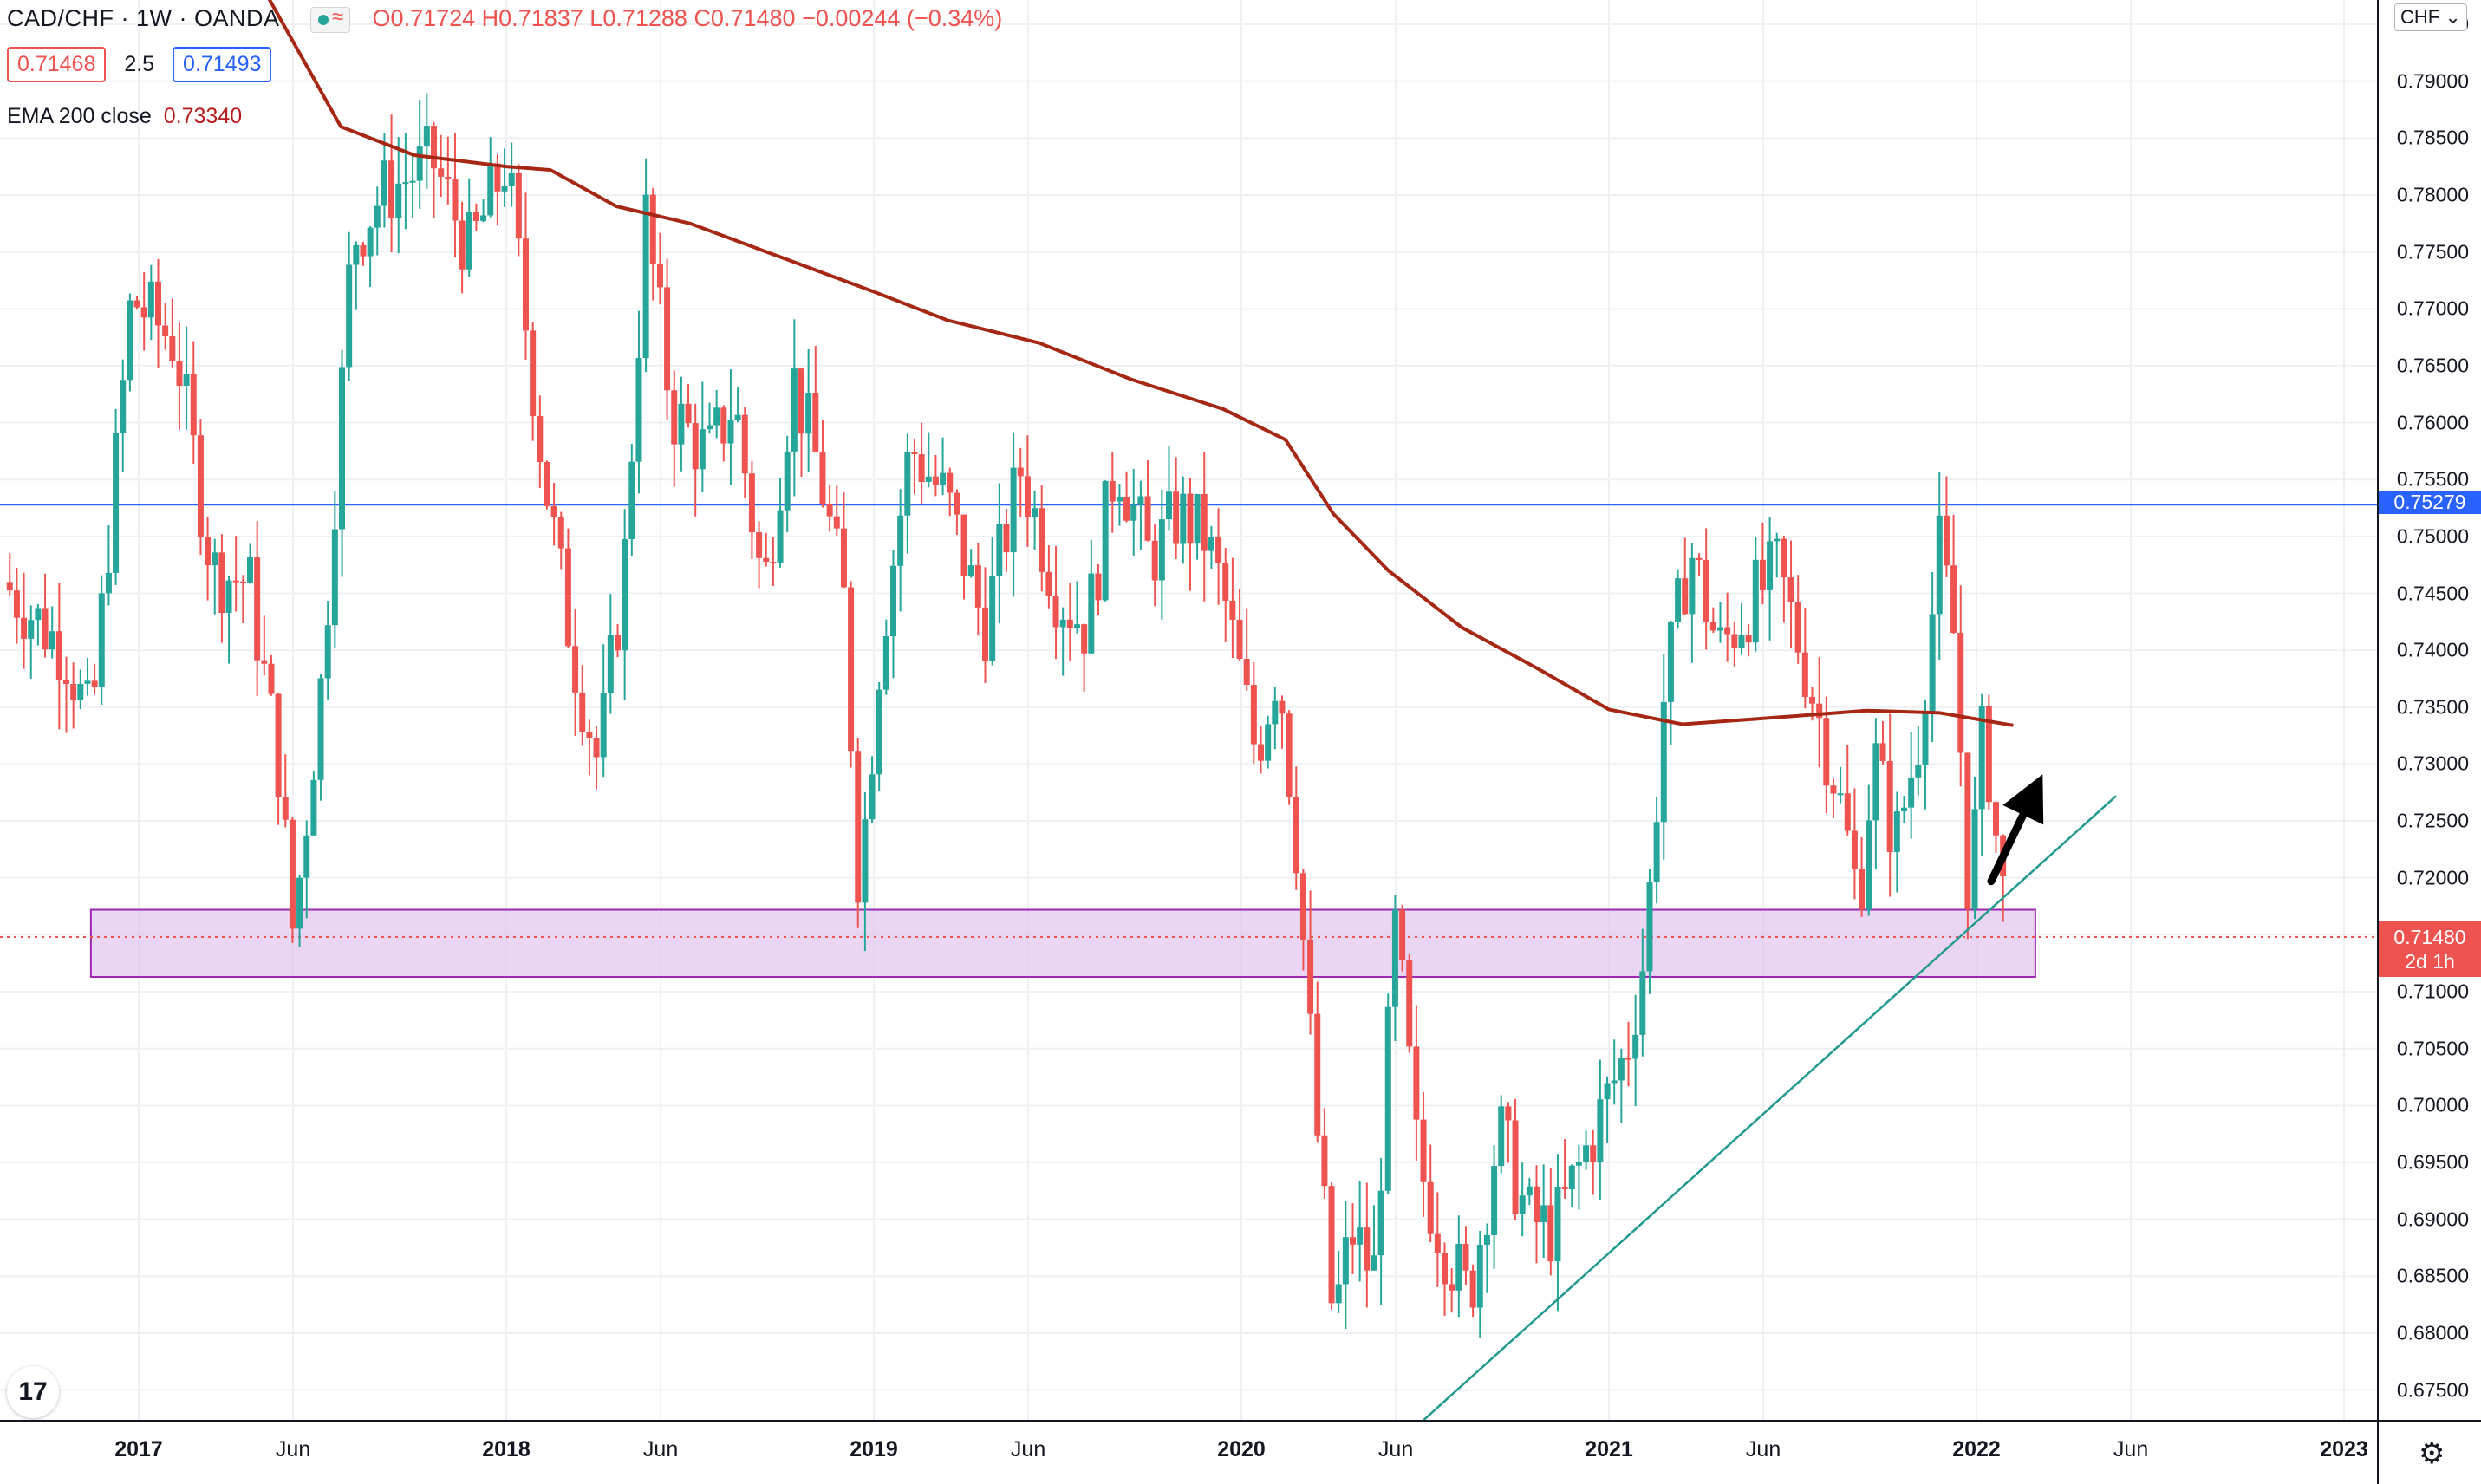 The height and width of the screenshot is (1484, 2481). What do you see at coordinates (2430, 17) in the screenshot?
I see `currency-selector: CHF ⌄` at bounding box center [2430, 17].